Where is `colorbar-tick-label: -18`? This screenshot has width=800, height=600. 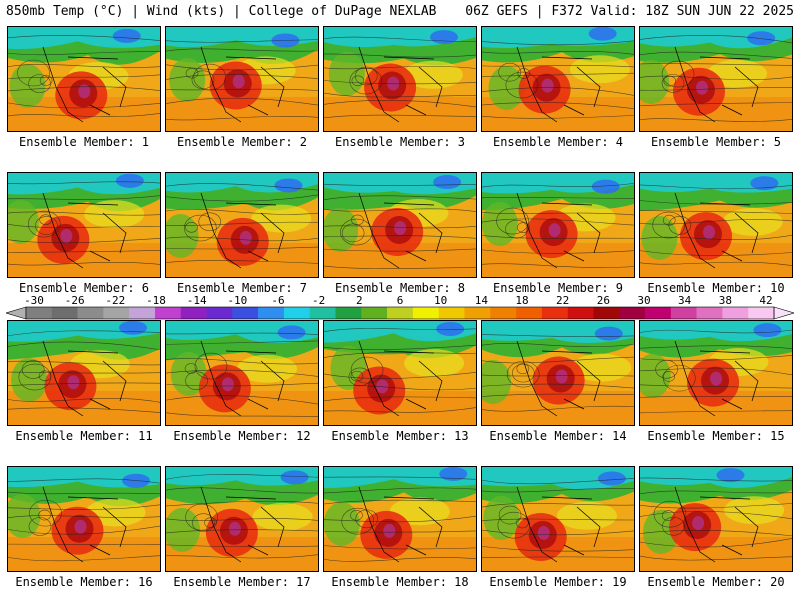 colorbar-tick-label: -18 is located at coordinates (156, 300).